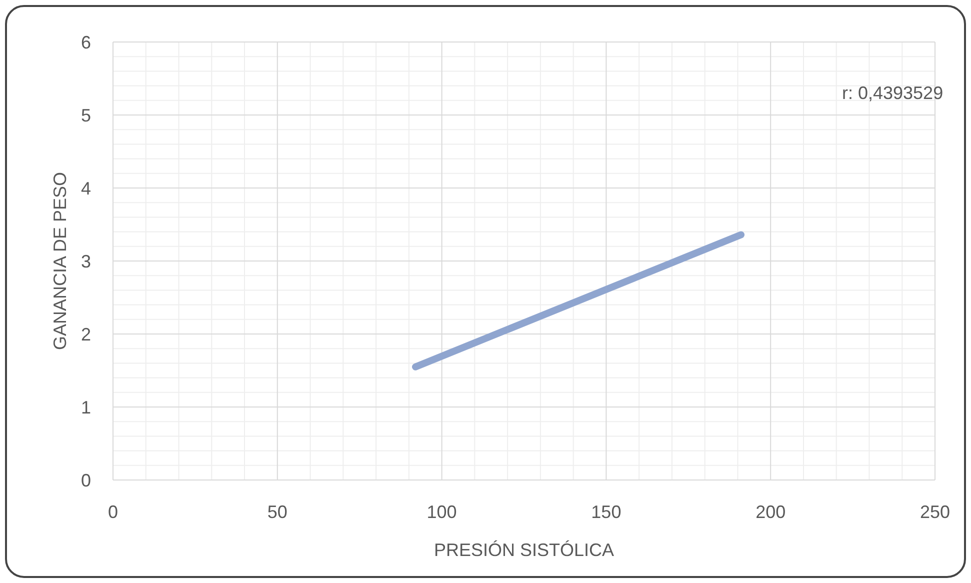 Image resolution: width=971 pixels, height=583 pixels. What do you see at coordinates (277, 512) in the screenshot?
I see `x-tick-label: 50` at bounding box center [277, 512].